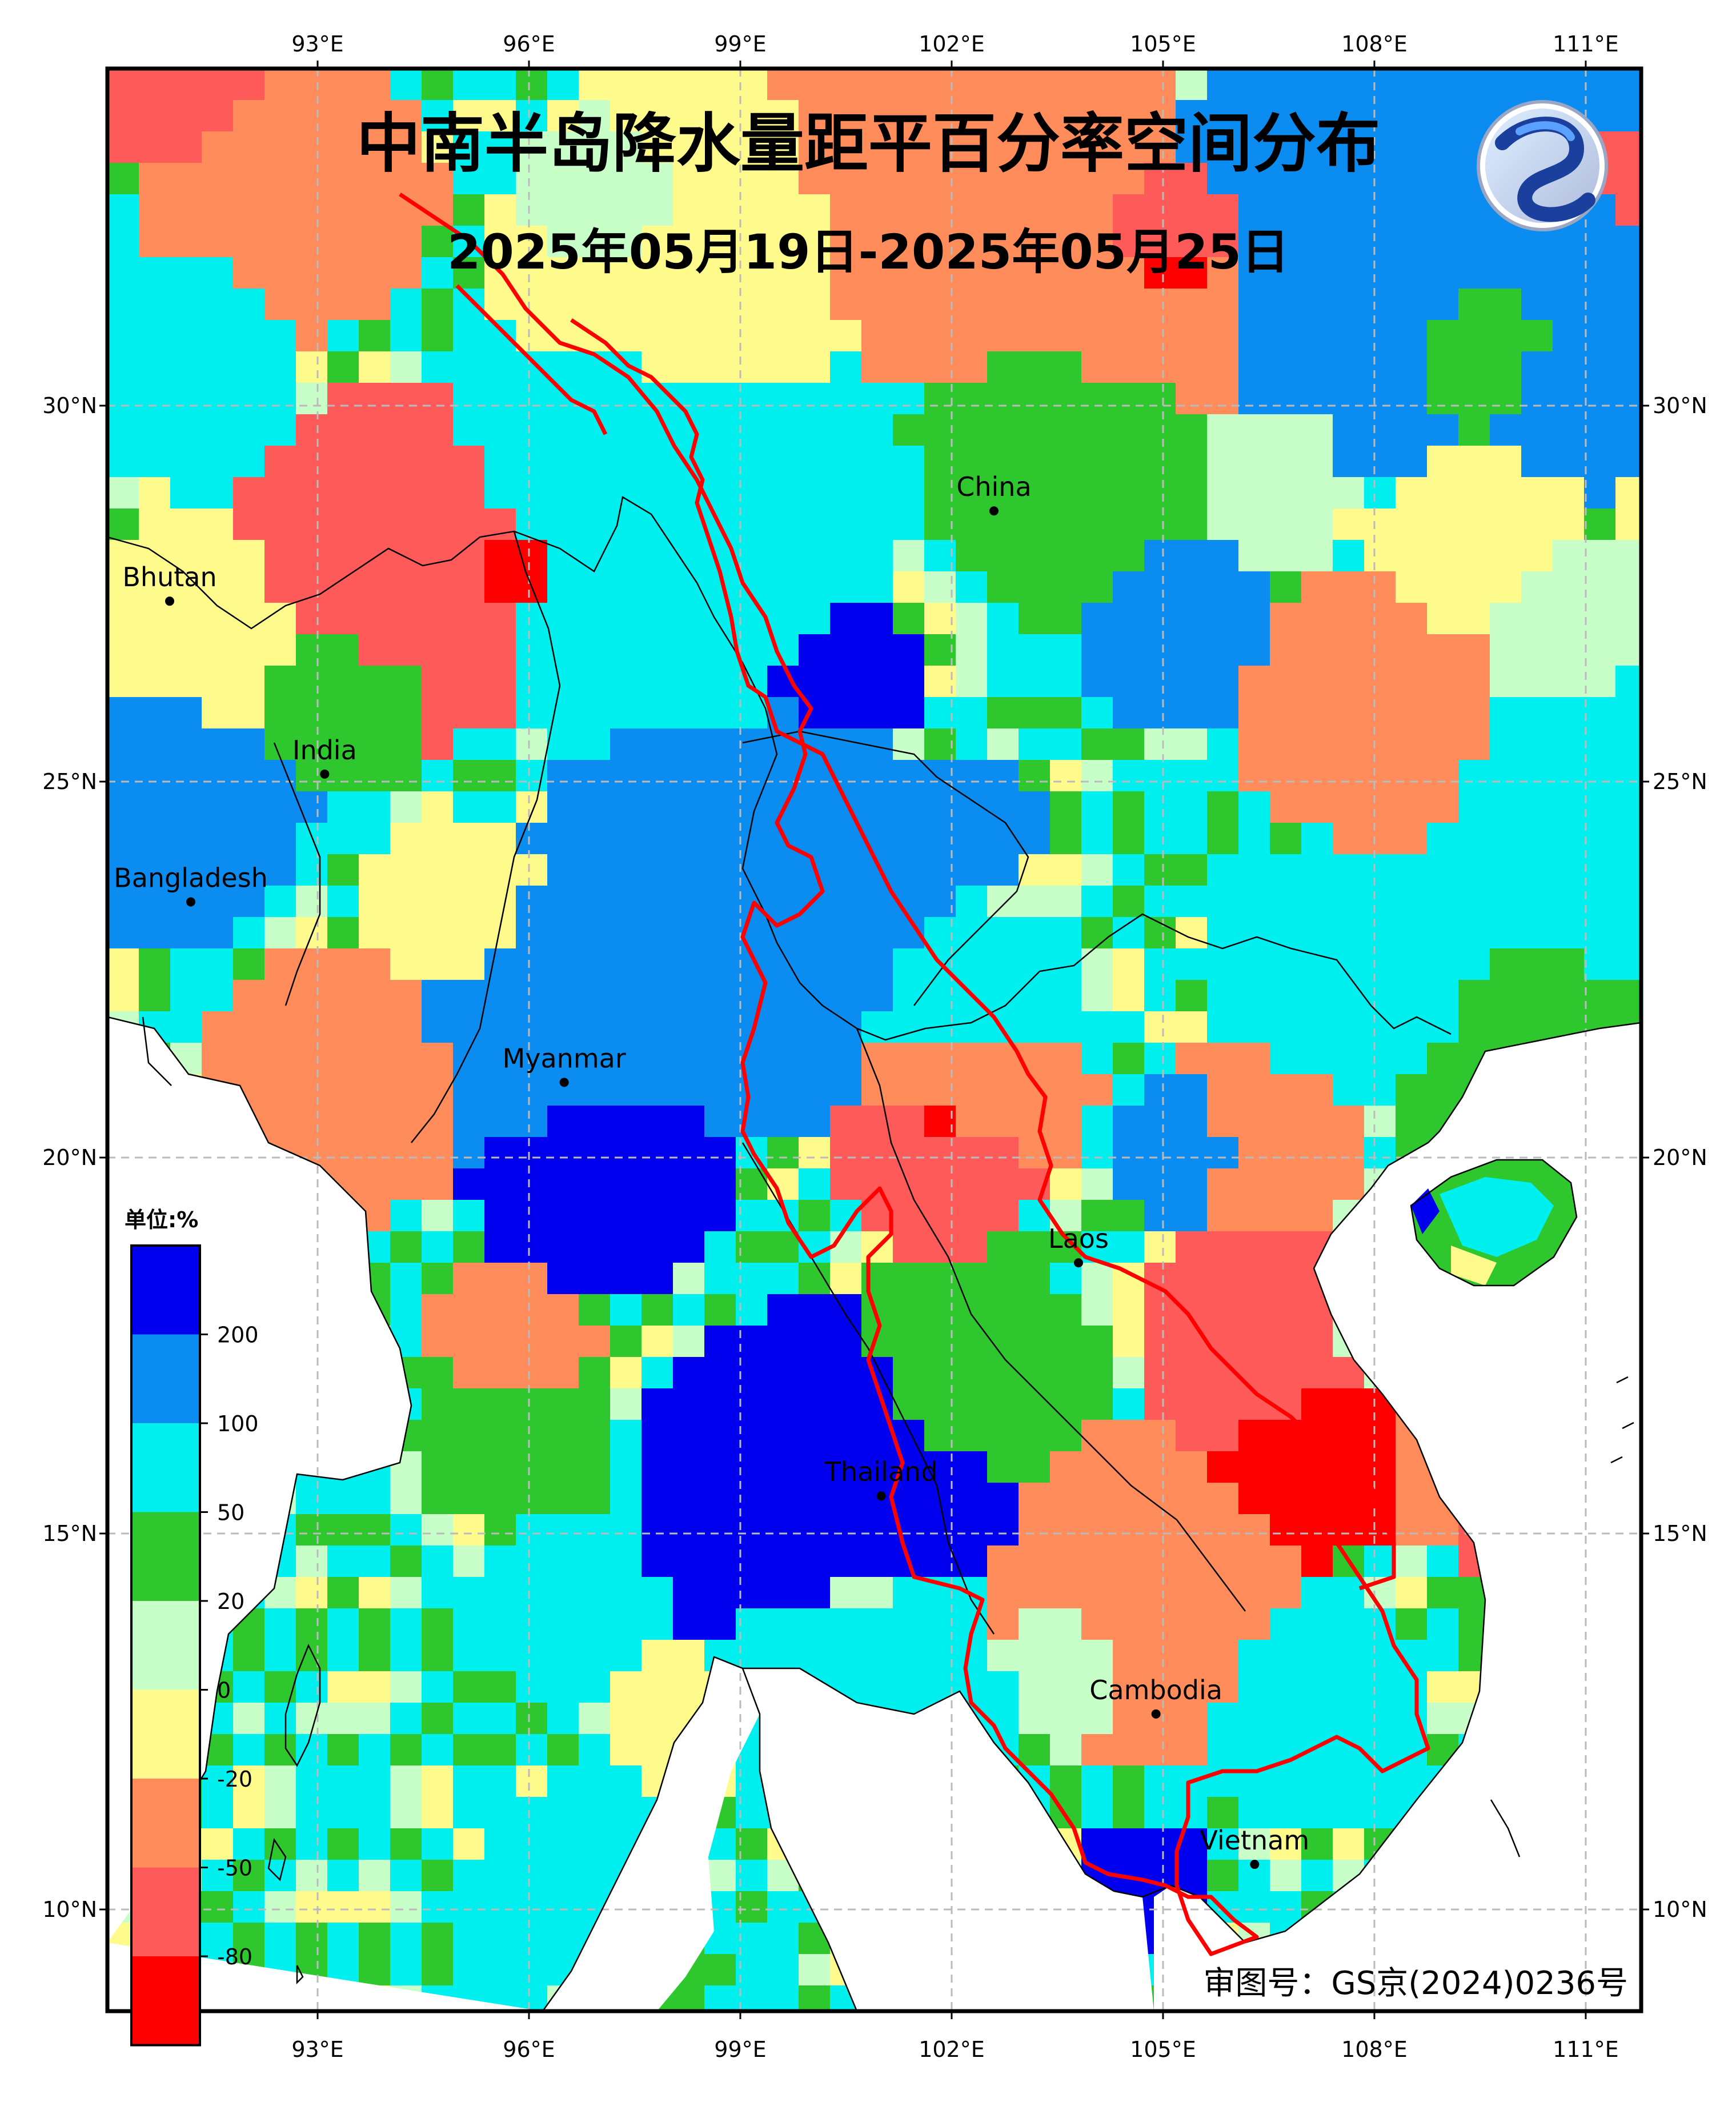 Image resolution: width=1736 pixels, height=2114 pixels. I want to click on hainan-island, so click(1494, 1223).